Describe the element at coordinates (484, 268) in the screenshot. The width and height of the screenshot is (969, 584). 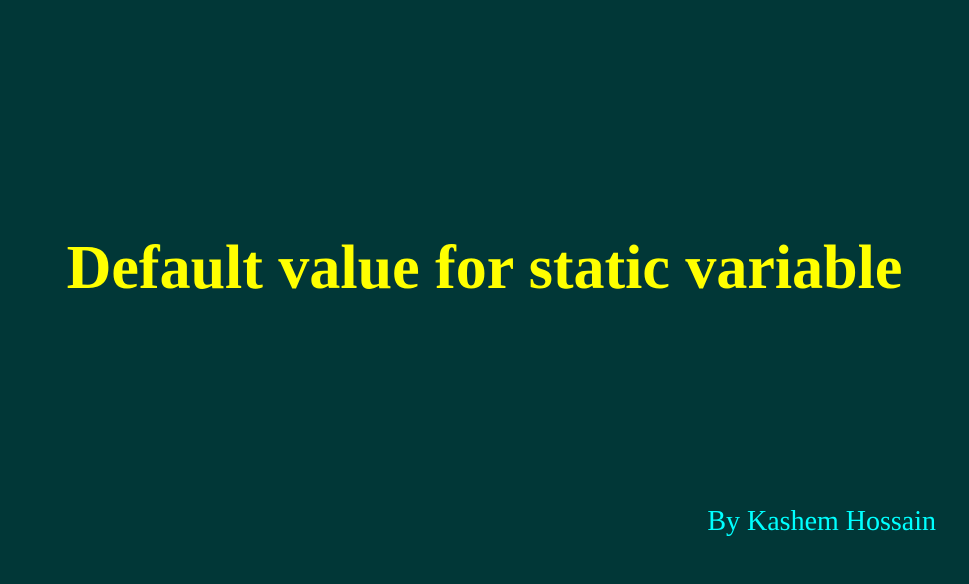
I see `slide-title: Default value for static variable` at that location.